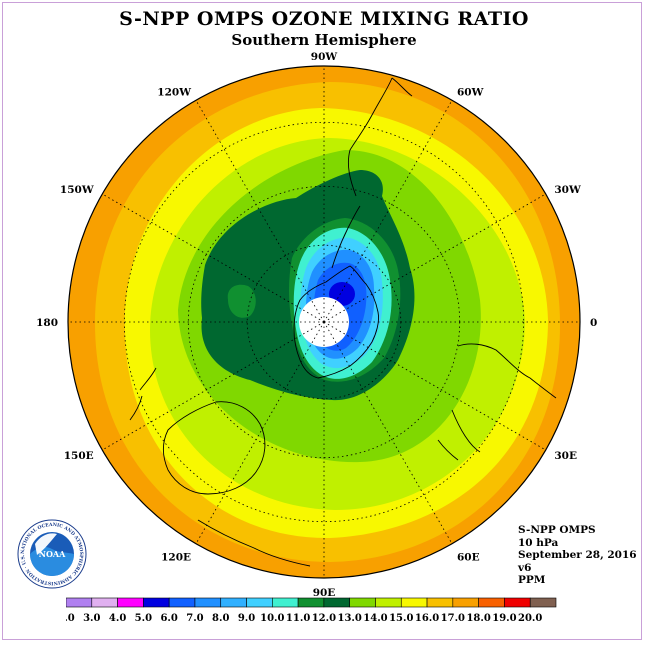  I want to click on info-version: v6, so click(525, 567).